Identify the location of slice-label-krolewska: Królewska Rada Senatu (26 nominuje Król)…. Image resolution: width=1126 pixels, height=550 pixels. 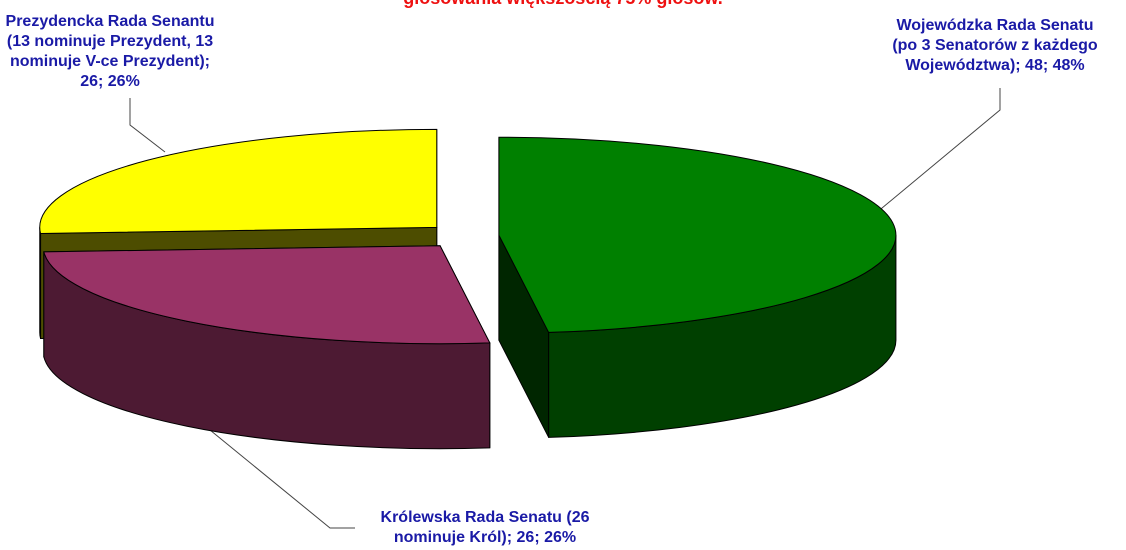
(485, 527).